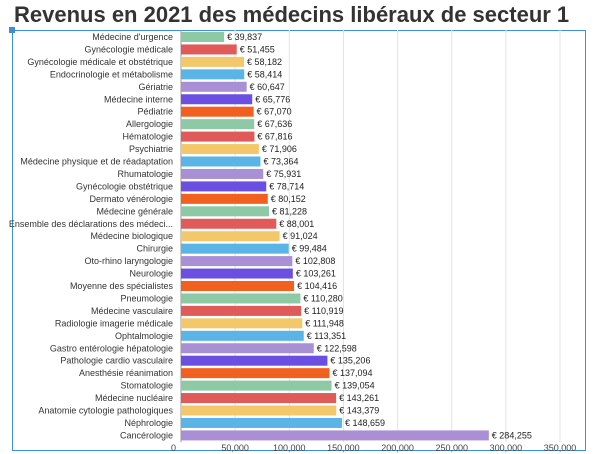 Image resolution: width=600 pixels, height=454 pixels. Describe the element at coordinates (114, 323) in the screenshot. I see `category-label: Radiologie imagerie médicale` at that location.